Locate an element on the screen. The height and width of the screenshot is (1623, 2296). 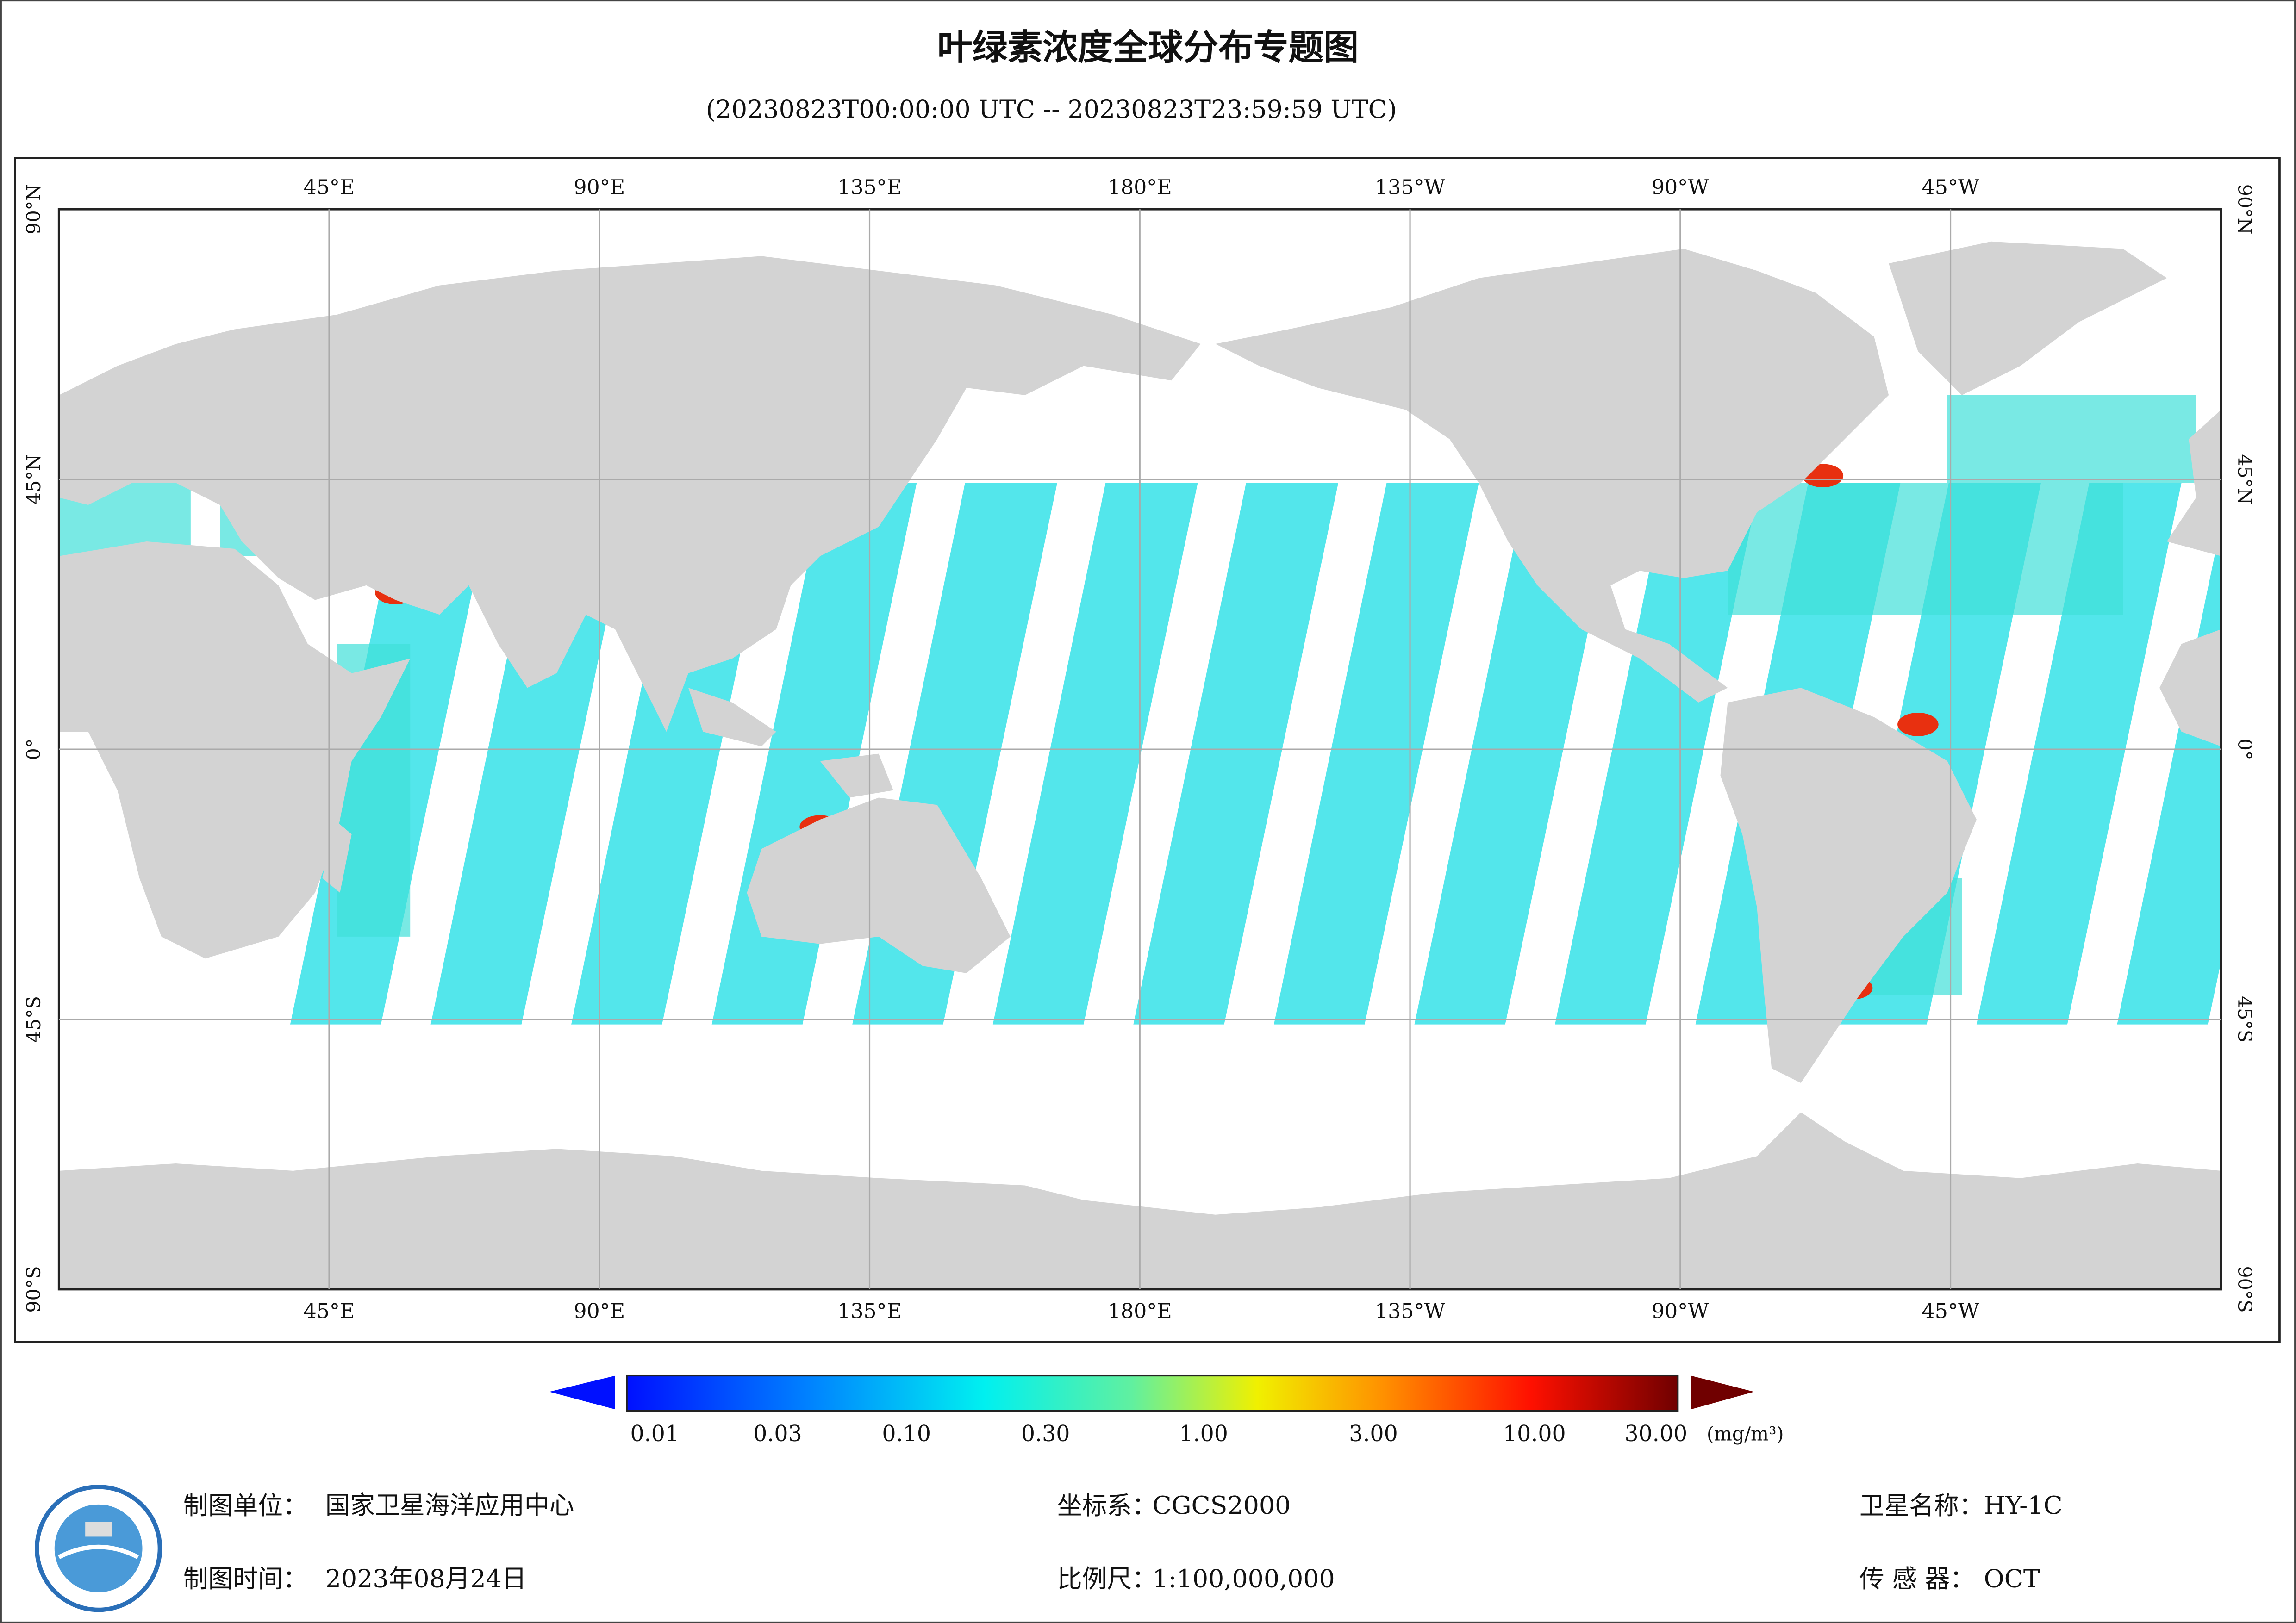
colorbar-label: 1.00 is located at coordinates (1203, 1434).